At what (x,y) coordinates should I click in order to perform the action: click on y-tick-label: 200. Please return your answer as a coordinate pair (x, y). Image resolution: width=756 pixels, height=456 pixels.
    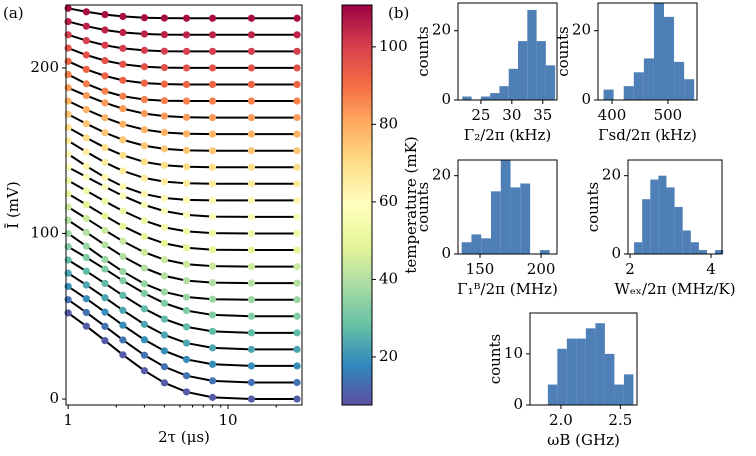
    Looking at the image, I should click on (44, 67).